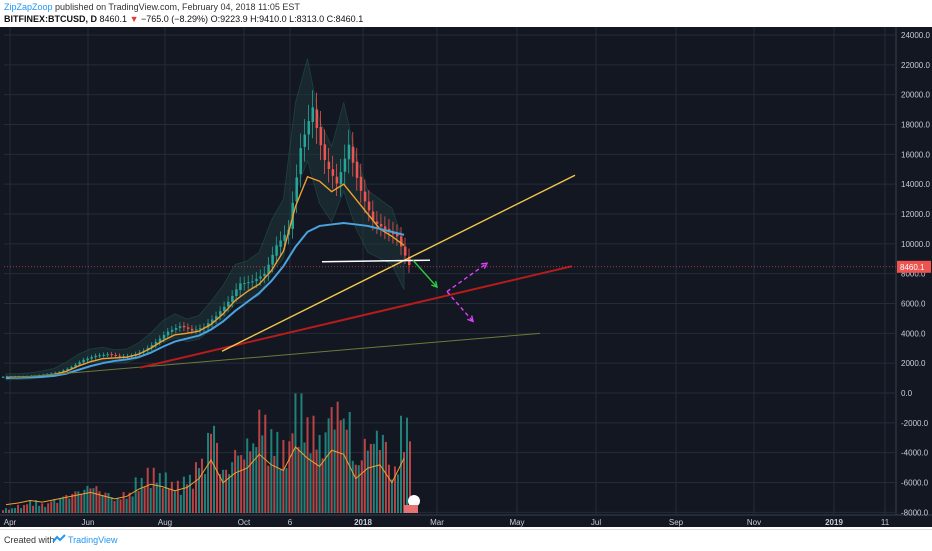 Image resolution: width=932 pixels, height=551 pixels. Describe the element at coordinates (915, 453) in the screenshot. I see `y-tick-label: -4000.0` at that location.